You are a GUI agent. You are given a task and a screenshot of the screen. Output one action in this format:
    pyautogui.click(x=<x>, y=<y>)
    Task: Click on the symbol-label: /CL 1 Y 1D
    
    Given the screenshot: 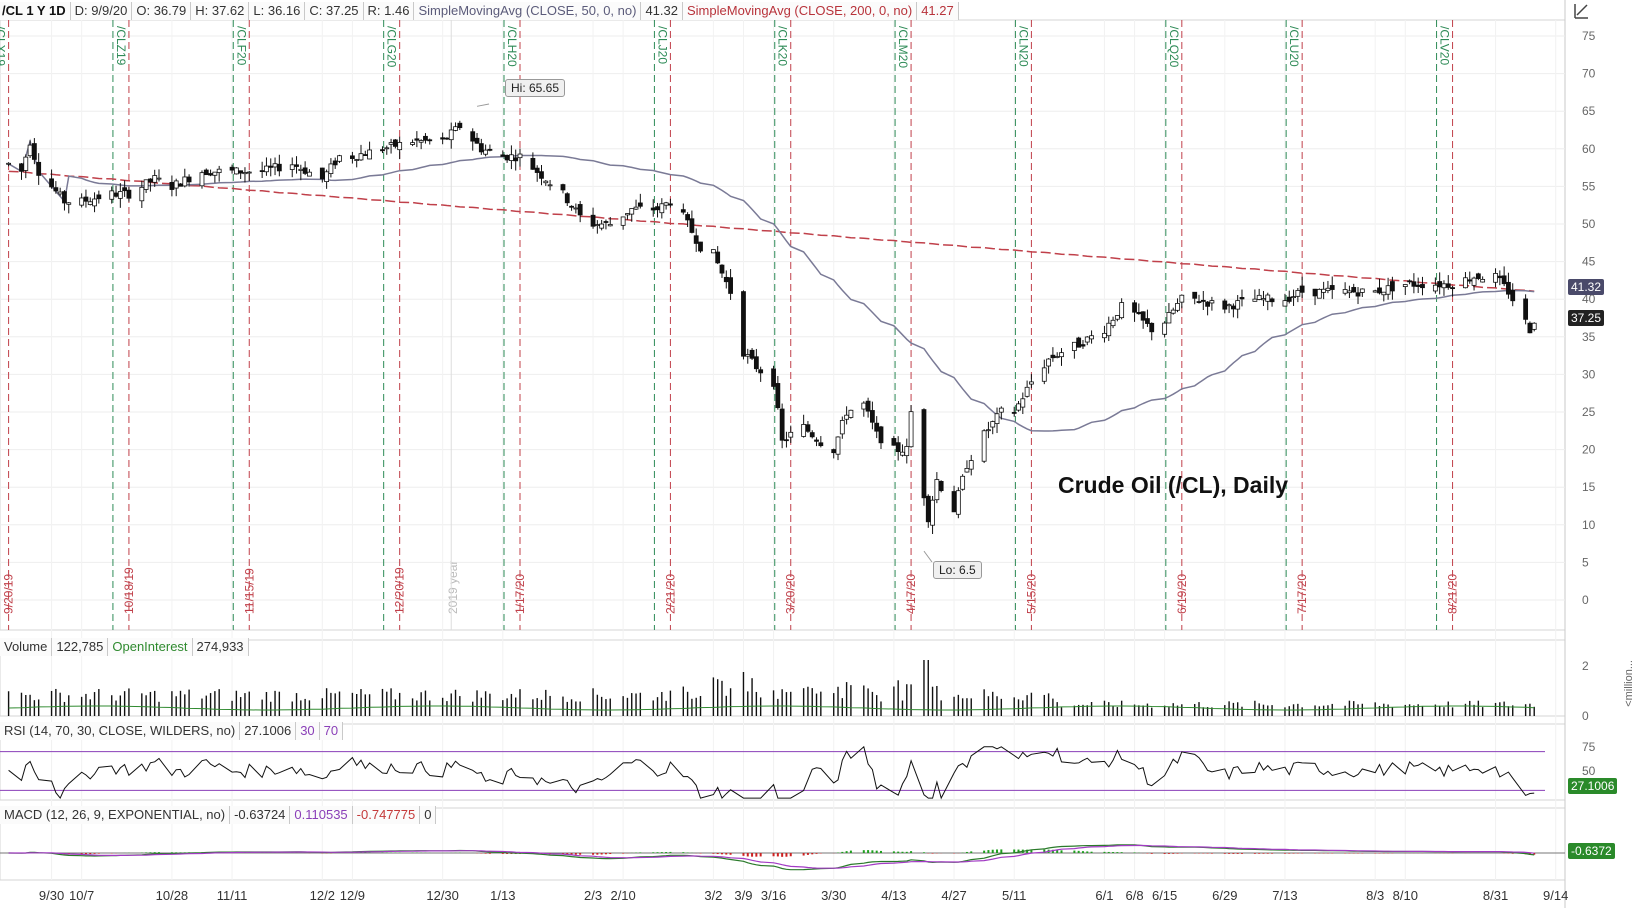 What is the action you would take?
    pyautogui.click(x=35, y=11)
    